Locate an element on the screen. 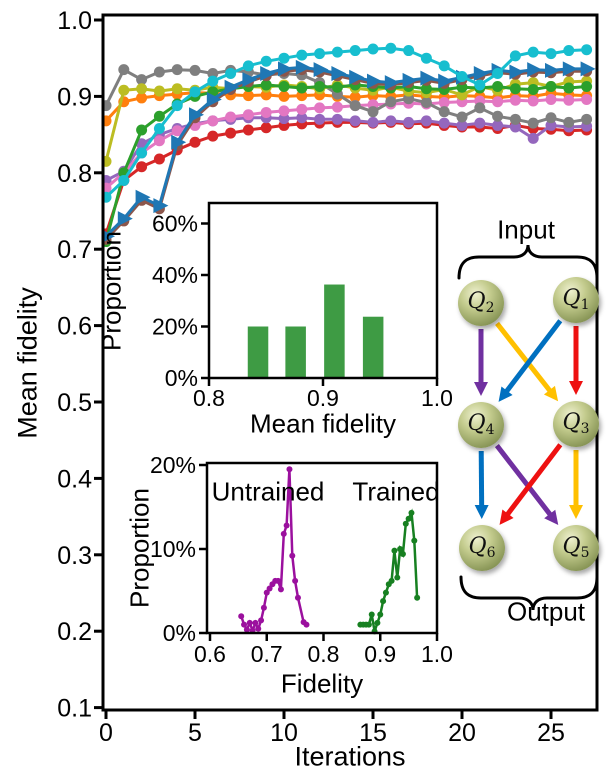  edge-head-Q4-Q6 is located at coordinates (481, 512).